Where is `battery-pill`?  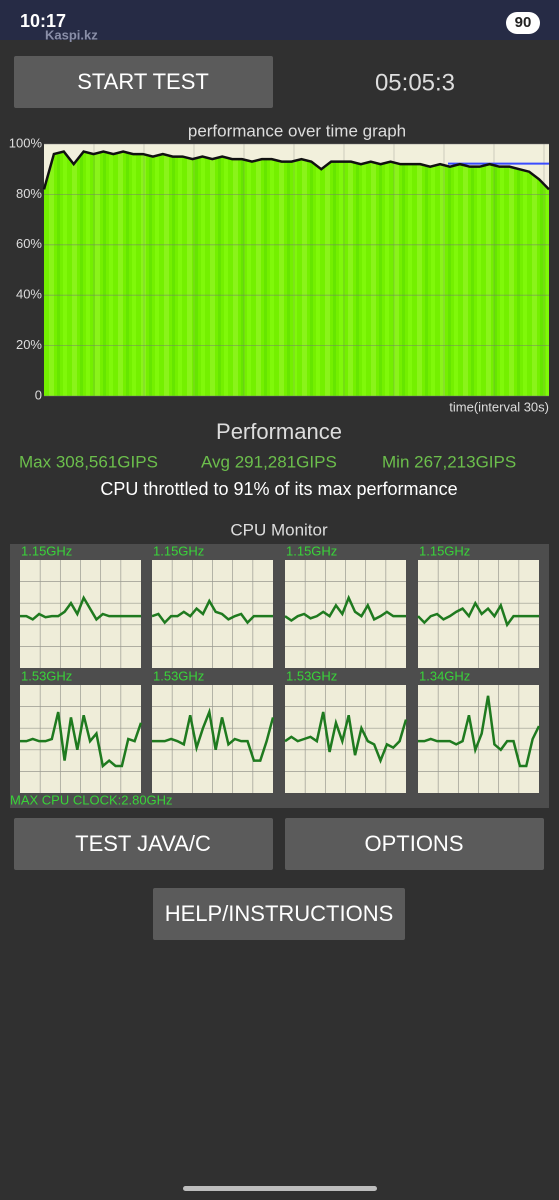
battery-pill is located at coordinates (523, 23).